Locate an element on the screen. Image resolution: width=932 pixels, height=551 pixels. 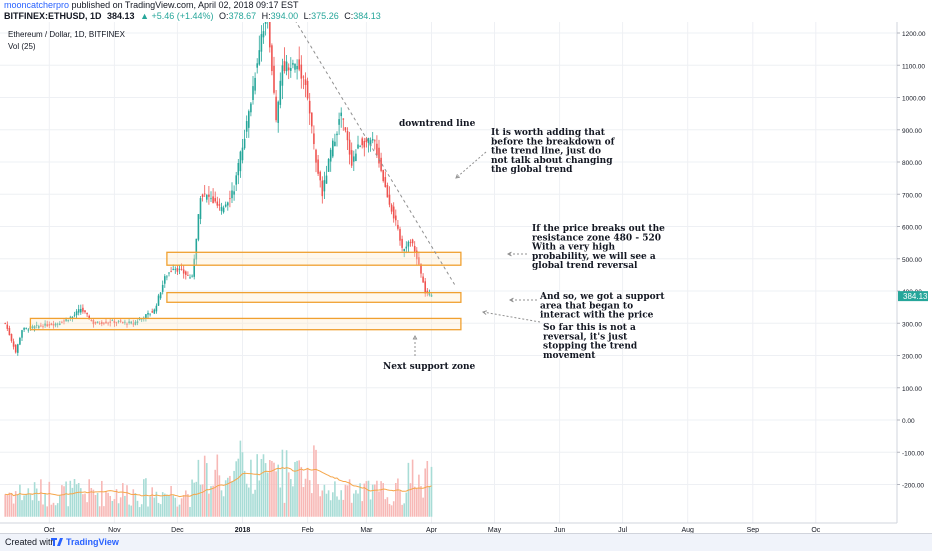
last-price-tag: 384.13 is located at coordinates (913, 296).